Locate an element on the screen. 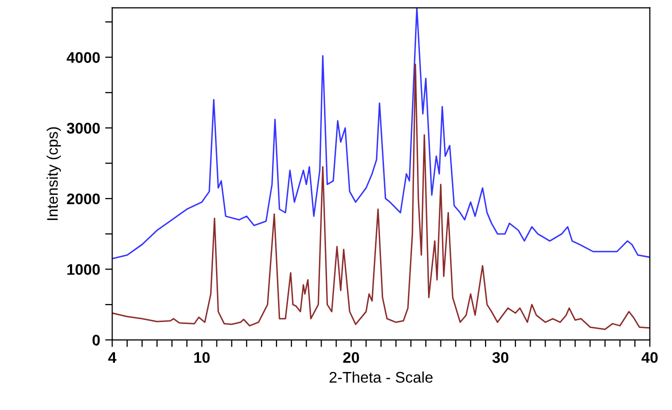  y-tick-label: 3000 is located at coordinates (83, 128).